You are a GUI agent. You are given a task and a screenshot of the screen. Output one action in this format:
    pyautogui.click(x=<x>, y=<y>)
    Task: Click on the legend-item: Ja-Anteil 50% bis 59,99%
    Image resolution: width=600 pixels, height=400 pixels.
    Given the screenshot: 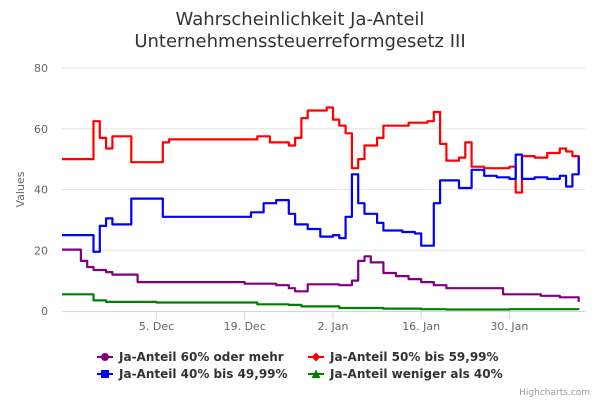 What is the action you would take?
    pyautogui.click(x=403, y=357)
    